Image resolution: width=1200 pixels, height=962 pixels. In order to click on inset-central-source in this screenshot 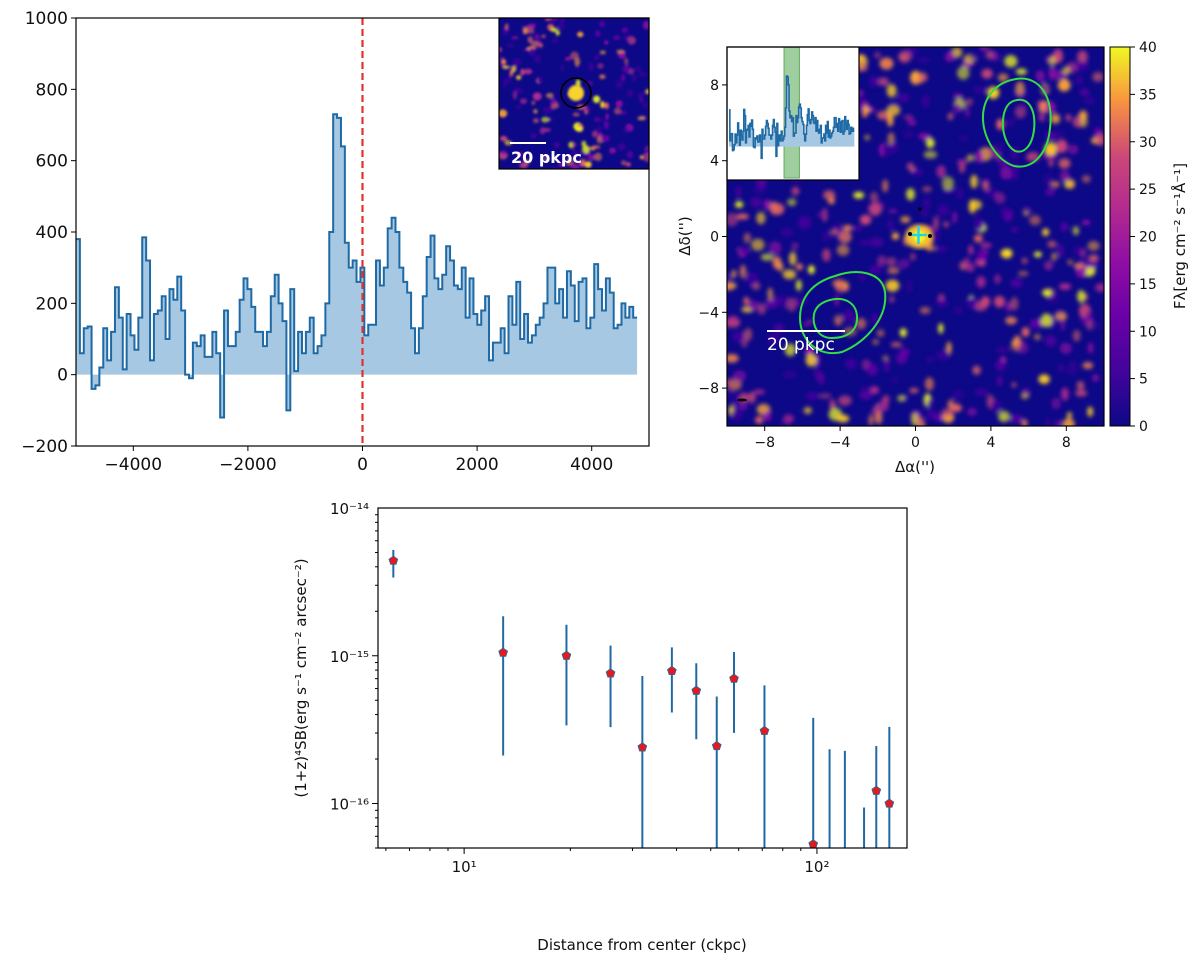, I will do `click(576, 93)`.